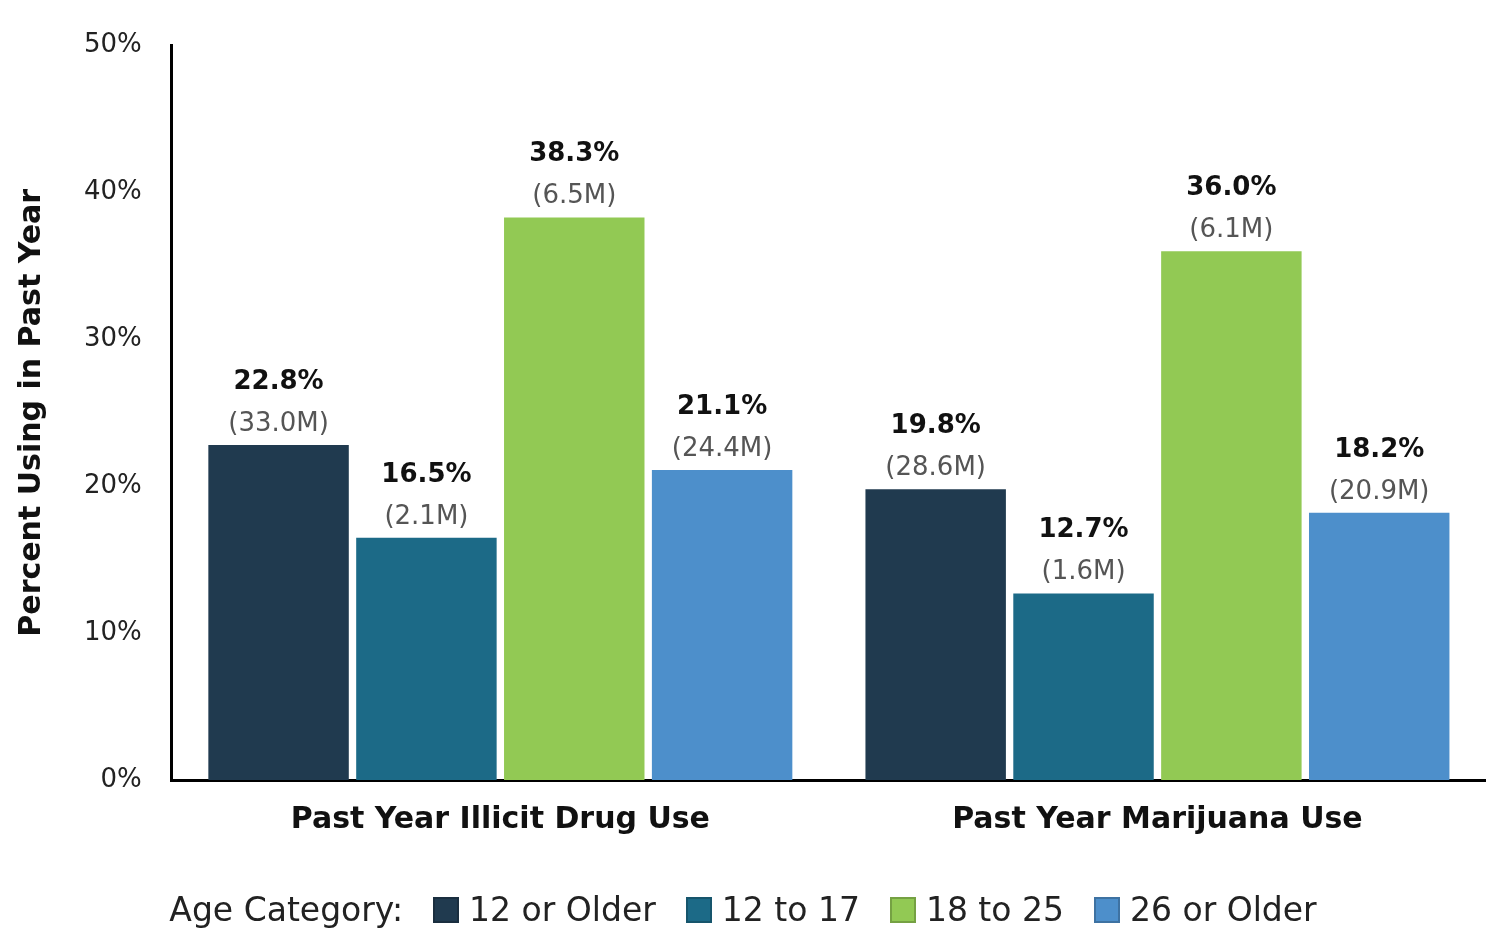 The width and height of the screenshot is (1486, 938). What do you see at coordinates (935, 445) in the screenshot?
I see `data-label: 19.8% (28.6M)` at bounding box center [935, 445].